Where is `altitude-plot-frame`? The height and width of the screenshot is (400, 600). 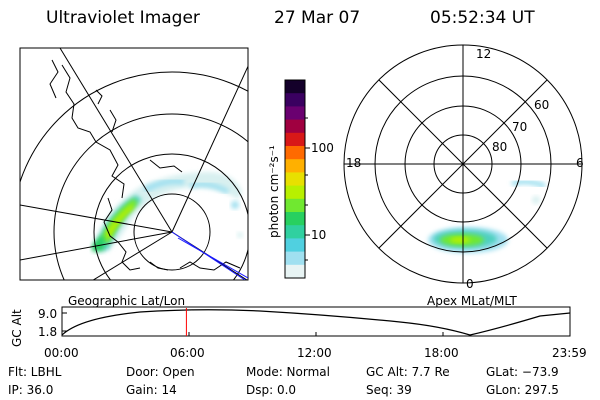
altitude-plot-frame is located at coordinates (316, 321).